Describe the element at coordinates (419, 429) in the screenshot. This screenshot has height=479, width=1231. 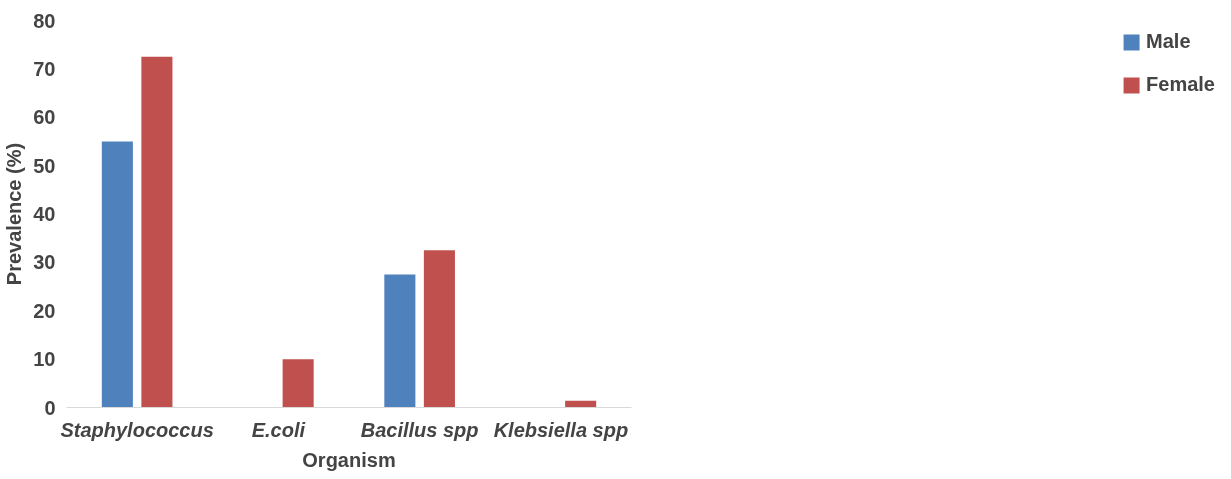
I see `x-tick-label: Bacillus spp` at that location.